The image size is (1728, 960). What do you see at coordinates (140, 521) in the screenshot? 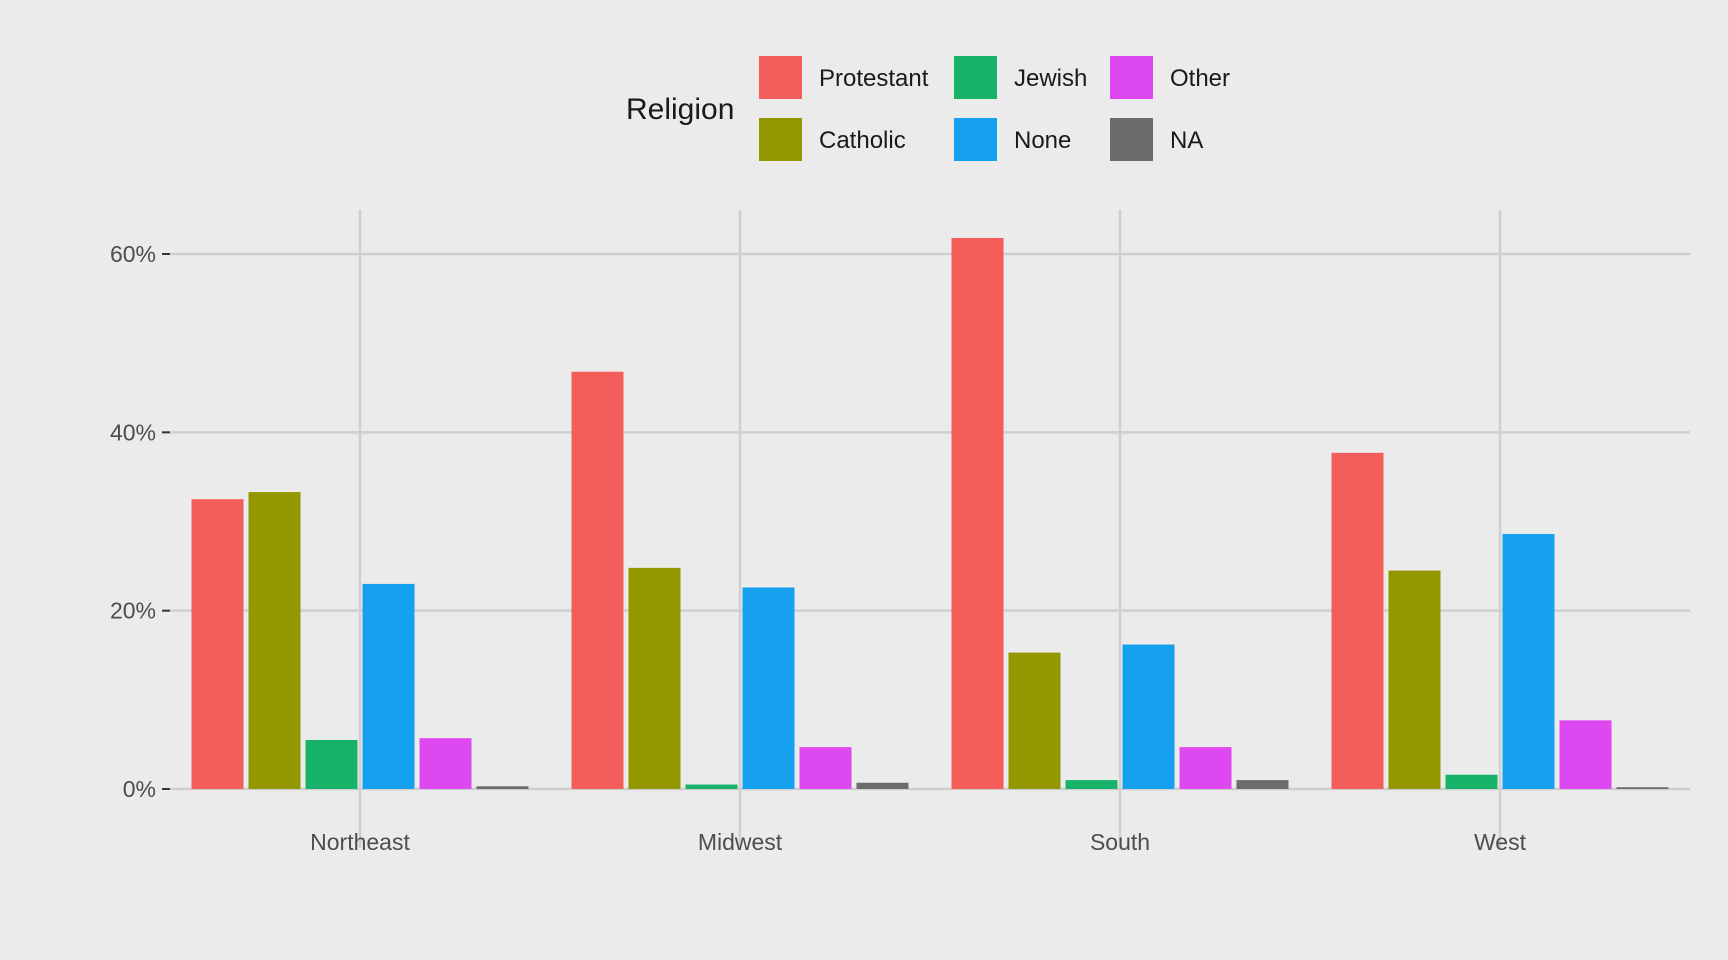
I see `y-axis: 0% 20% 40% 60%` at bounding box center [140, 521].